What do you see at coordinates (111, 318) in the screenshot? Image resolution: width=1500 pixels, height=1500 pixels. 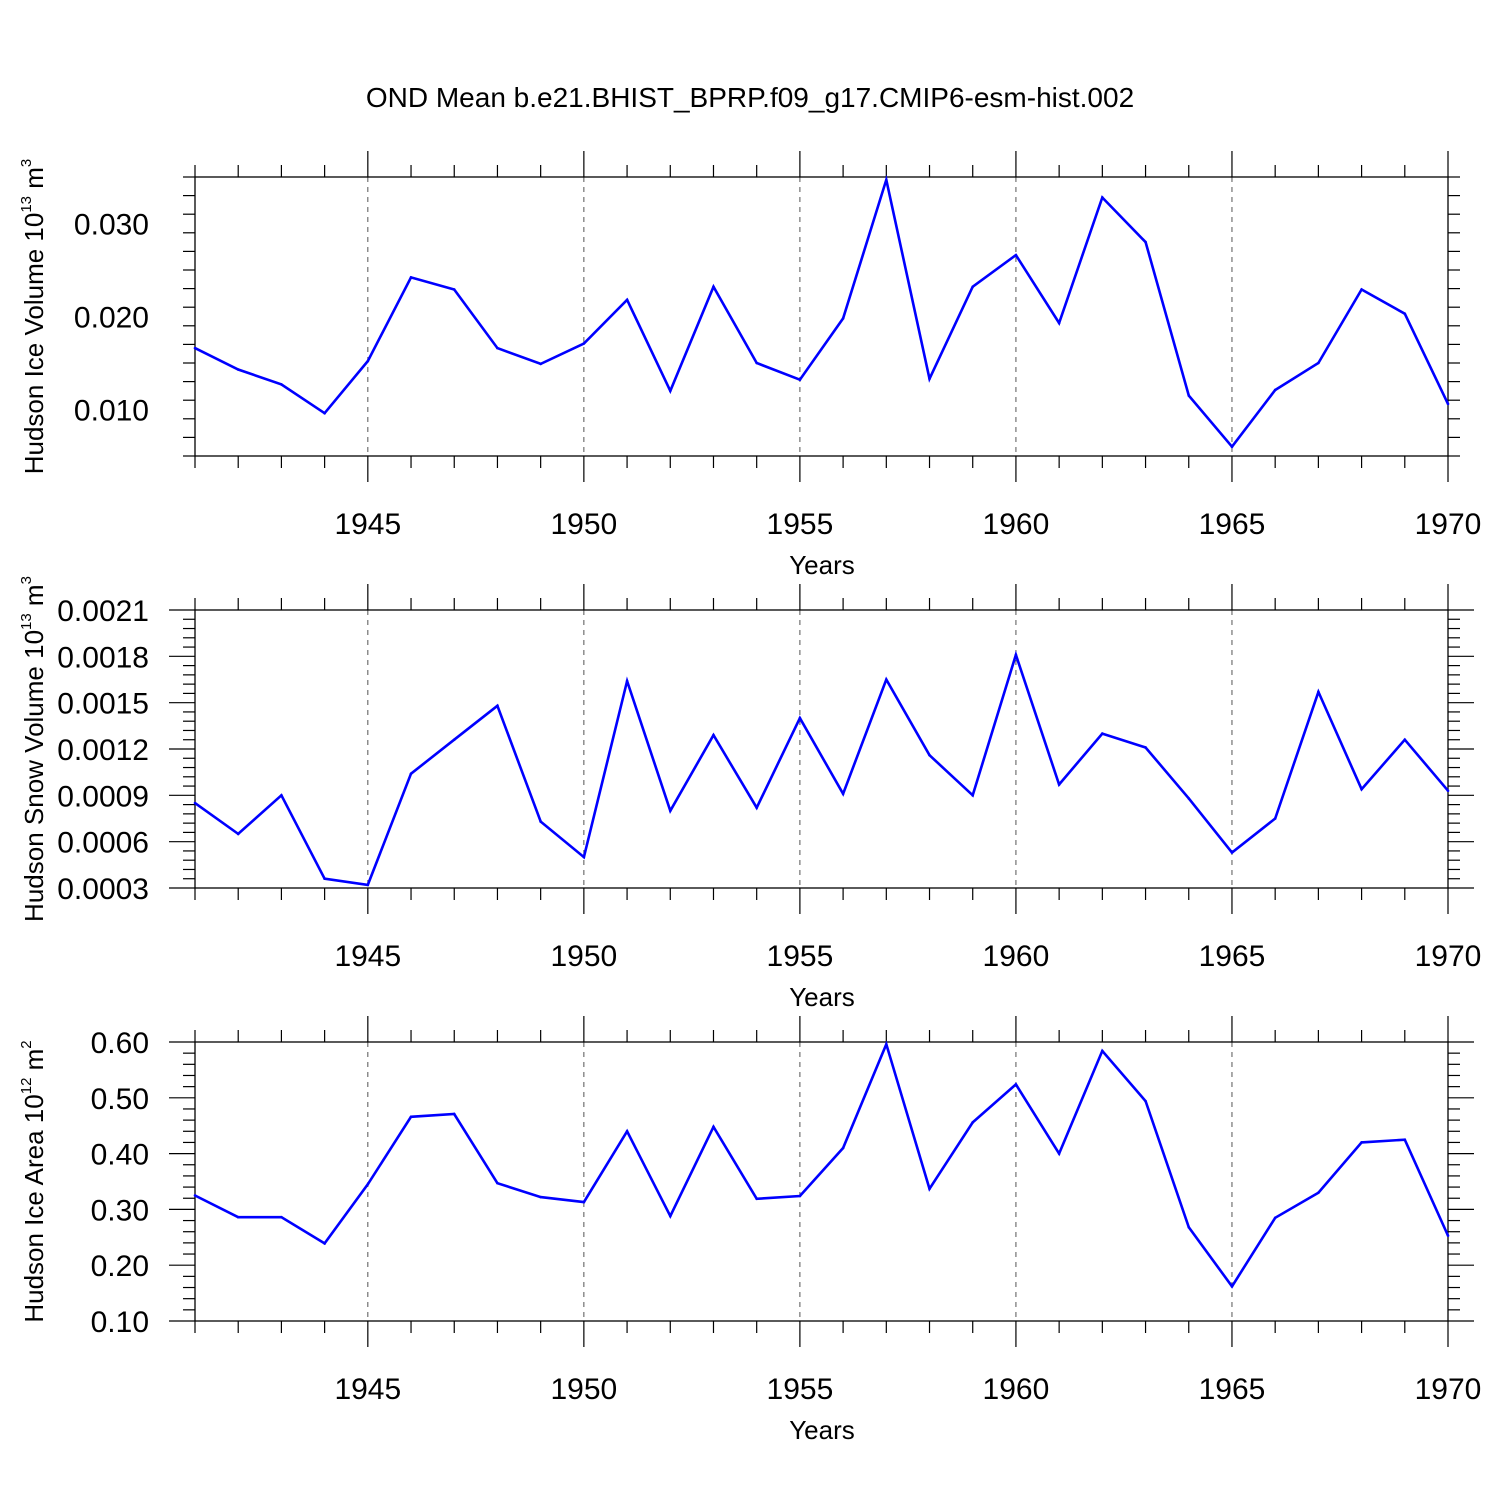 I see `ytick-label: 0.020` at bounding box center [111, 318].